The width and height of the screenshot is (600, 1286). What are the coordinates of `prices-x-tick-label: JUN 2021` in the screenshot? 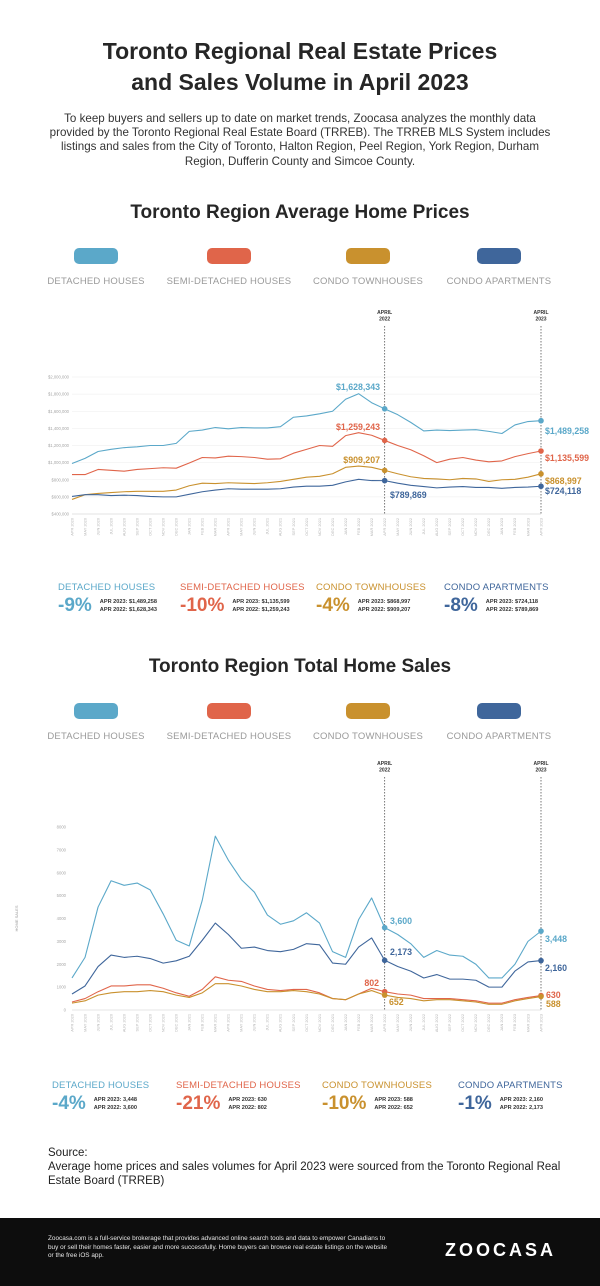 It's located at (254, 526).